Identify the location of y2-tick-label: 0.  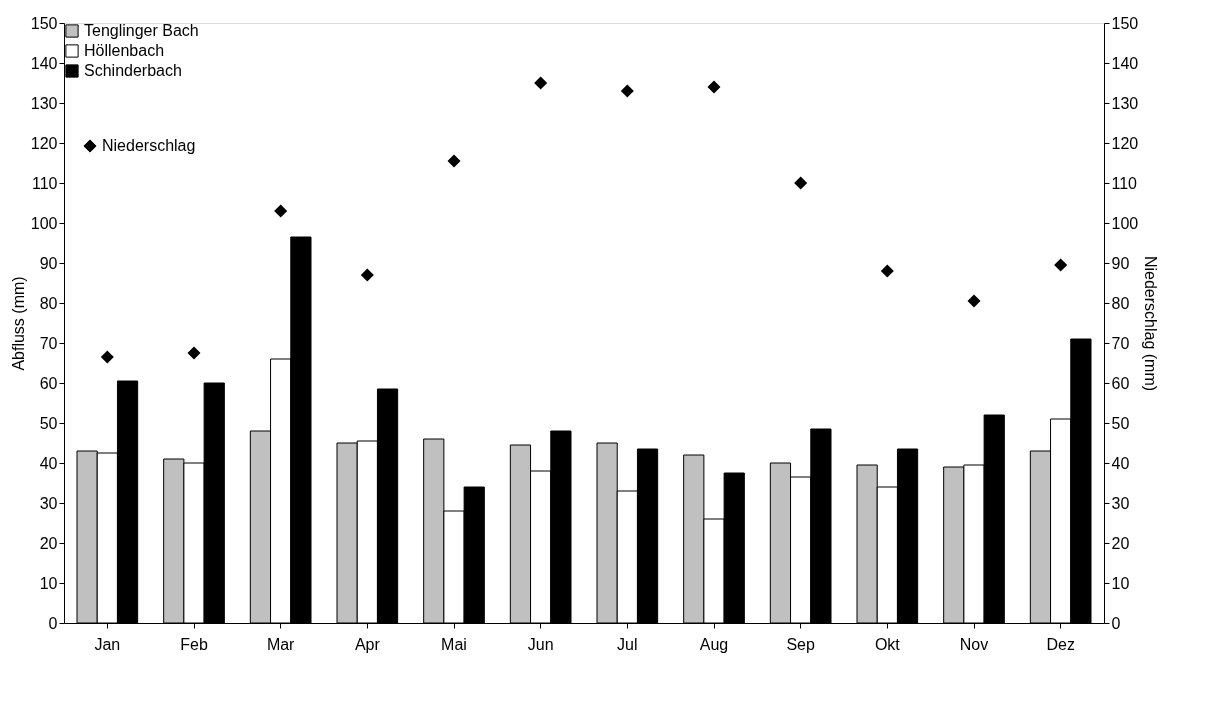
(1116, 623).